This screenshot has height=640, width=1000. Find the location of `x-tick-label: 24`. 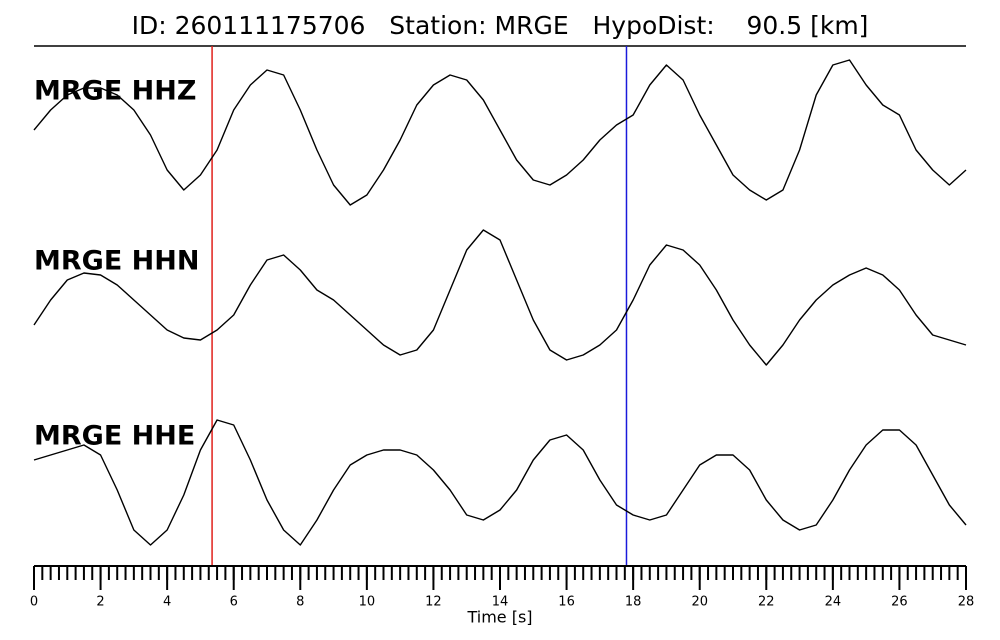

x-tick-label: 24 is located at coordinates (833, 602).